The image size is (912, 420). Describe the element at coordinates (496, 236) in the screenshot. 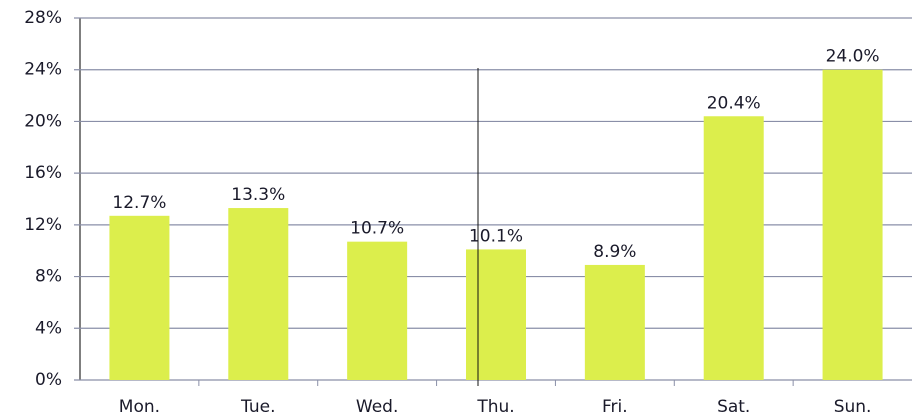

I see `value-label: 10.1%` at that location.